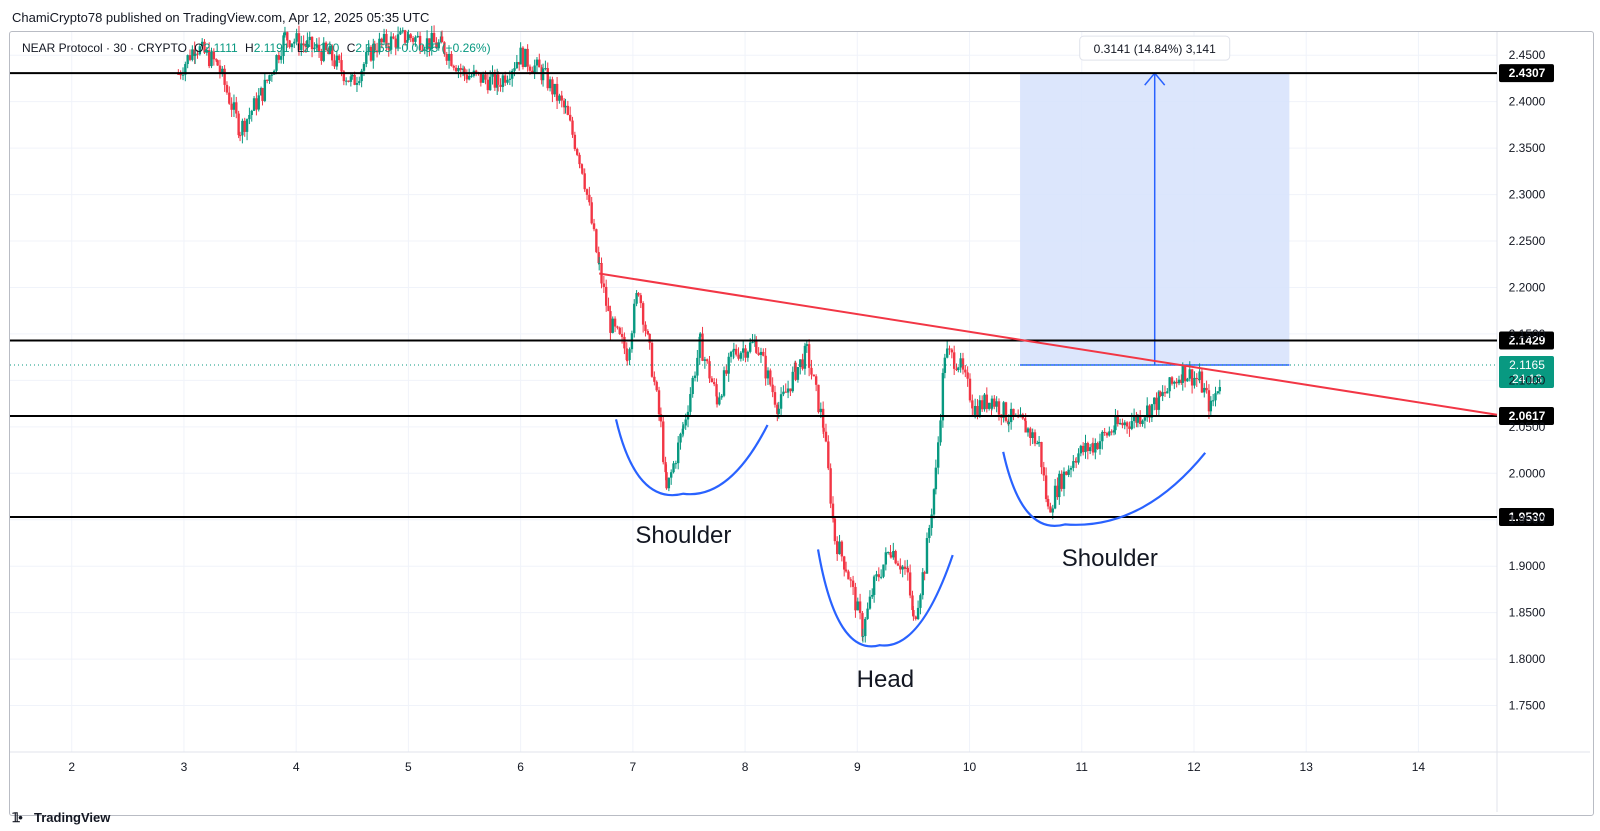  Describe the element at coordinates (296, 767) in the screenshot. I see `time-axis-tick: 4` at that location.